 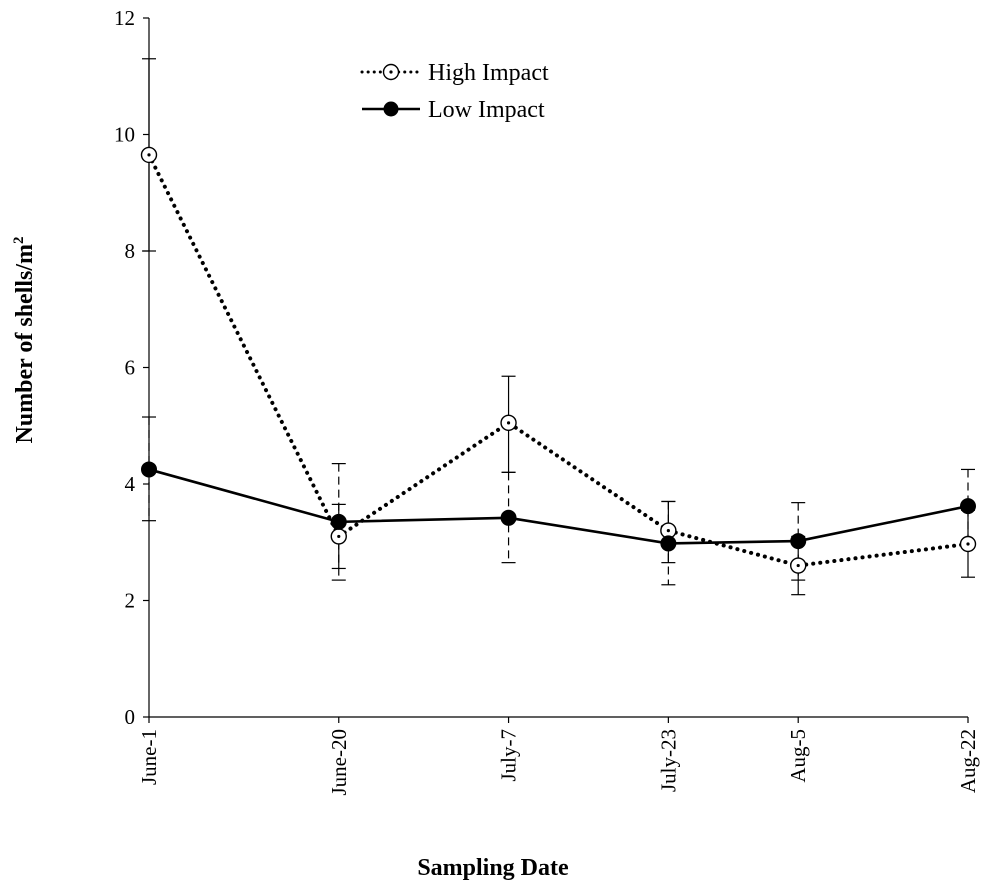 I want to click on y-tick-label: 8, so click(x=130, y=251).